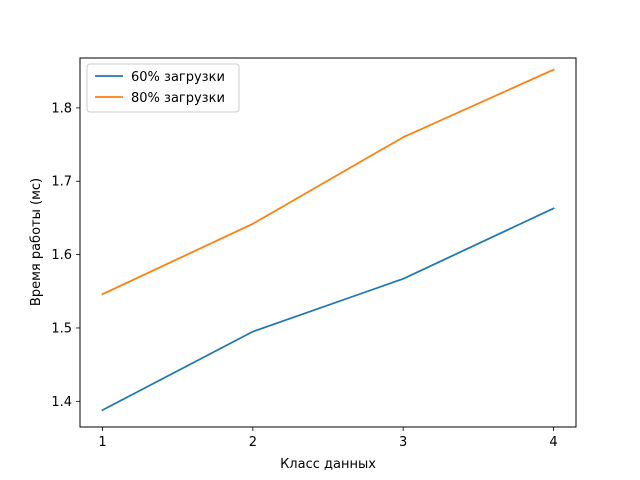 The width and height of the screenshot is (640, 480). I want to click on x-tick-label: 3, so click(403, 442).